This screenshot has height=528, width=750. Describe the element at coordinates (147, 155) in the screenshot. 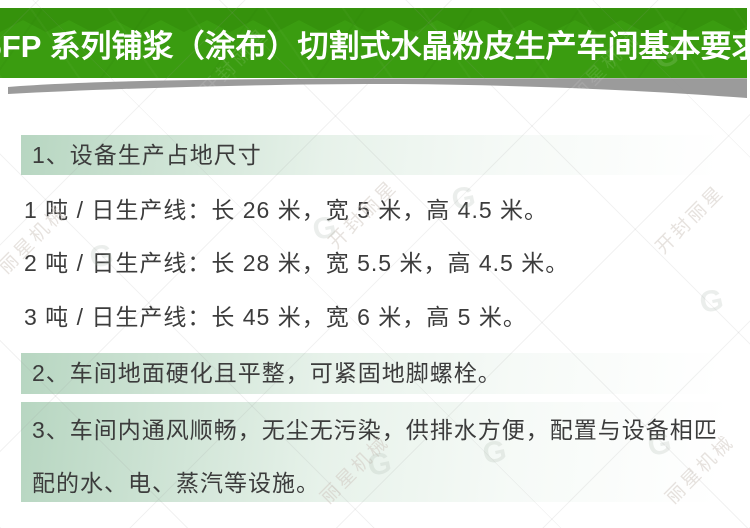

I see `section-1-heading: 1、设备生产占地尺寸` at that location.